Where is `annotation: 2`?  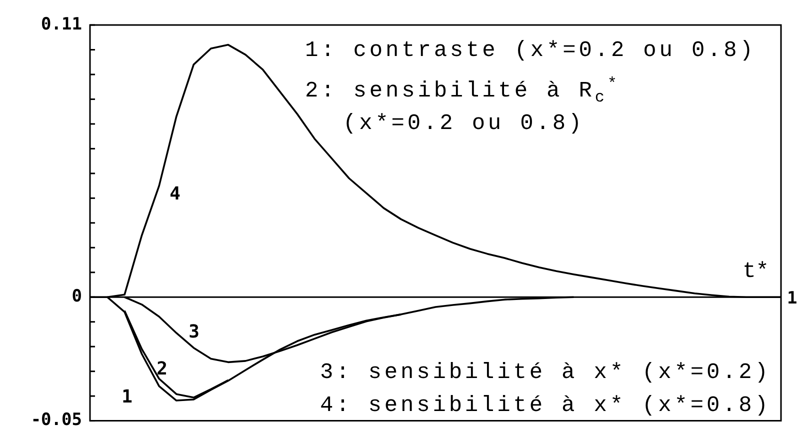 annotation: 2 is located at coordinates (162, 369).